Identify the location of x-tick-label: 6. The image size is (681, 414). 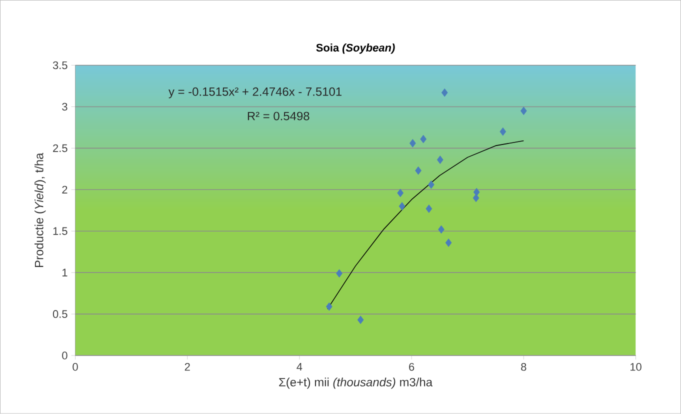
(411, 367).